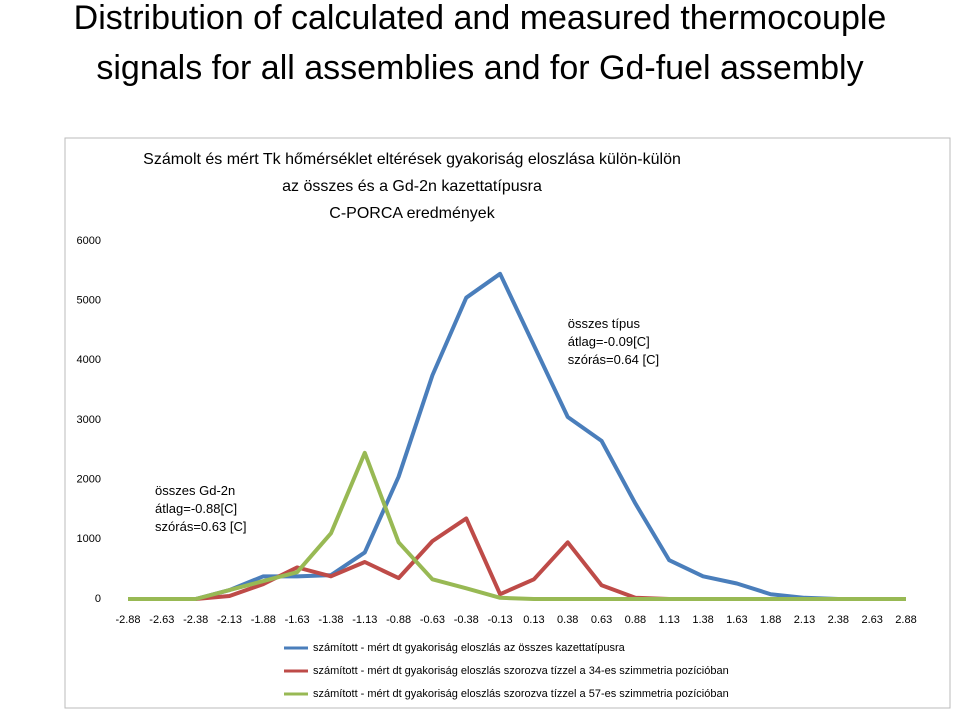 This screenshot has height=717, width=960. I want to click on x-tick-label: -2.88, so click(127, 620).